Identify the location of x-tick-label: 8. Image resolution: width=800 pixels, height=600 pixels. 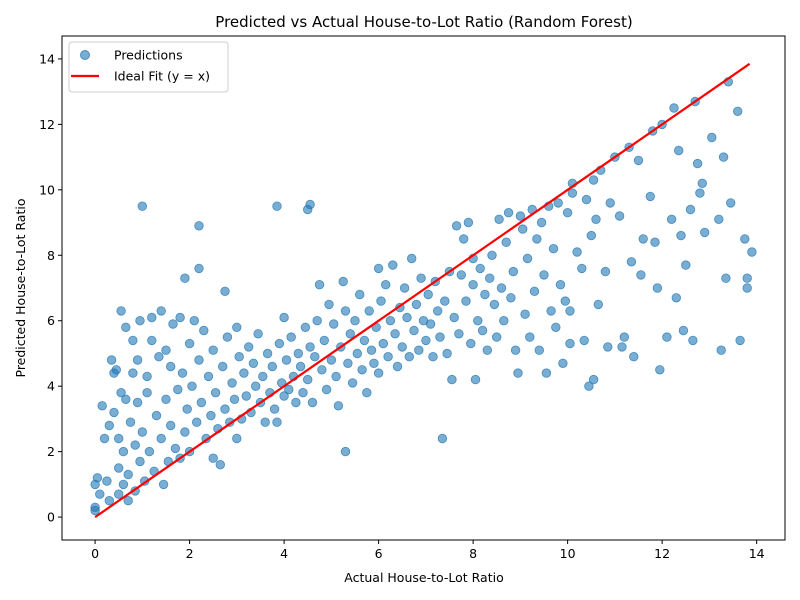
(473, 553).